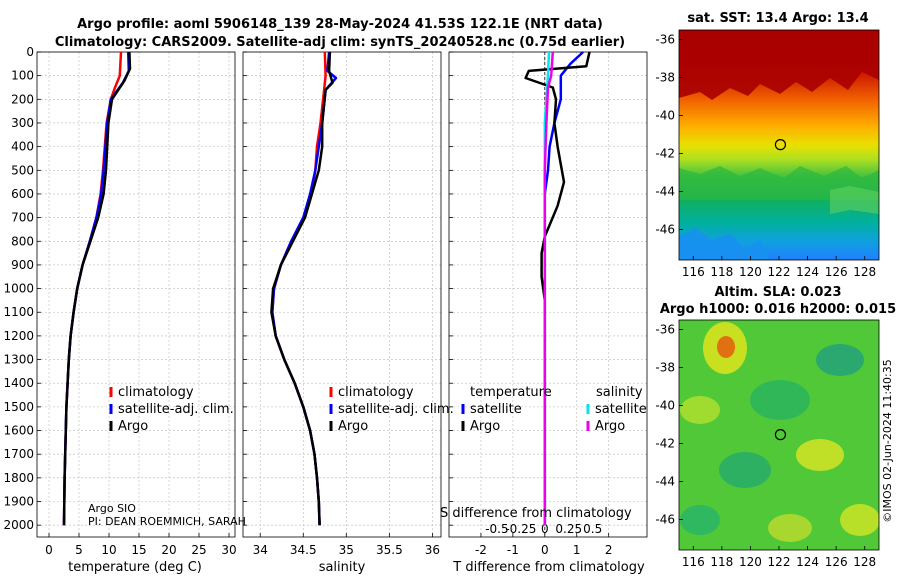 The image size is (900, 580). Describe the element at coordinates (854, 200) in the screenshot. I see `sst-light-patch` at that location.